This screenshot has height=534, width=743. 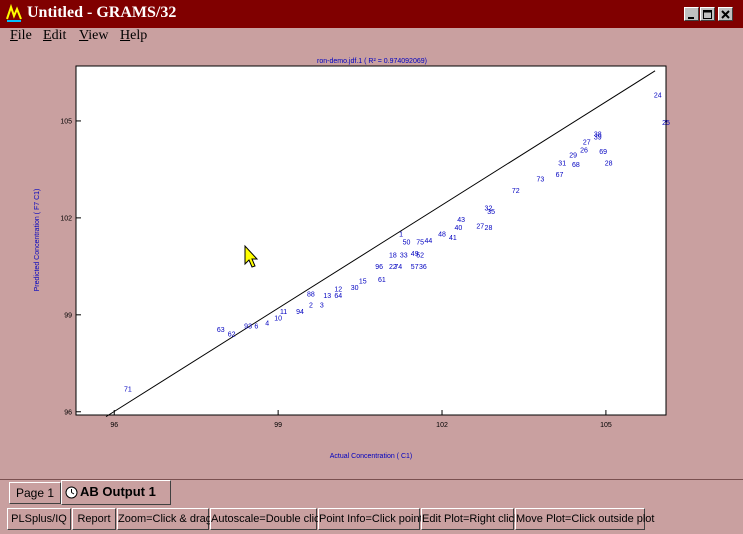 What do you see at coordinates (603, 152) in the screenshot?
I see `data-point-69: 69` at bounding box center [603, 152].